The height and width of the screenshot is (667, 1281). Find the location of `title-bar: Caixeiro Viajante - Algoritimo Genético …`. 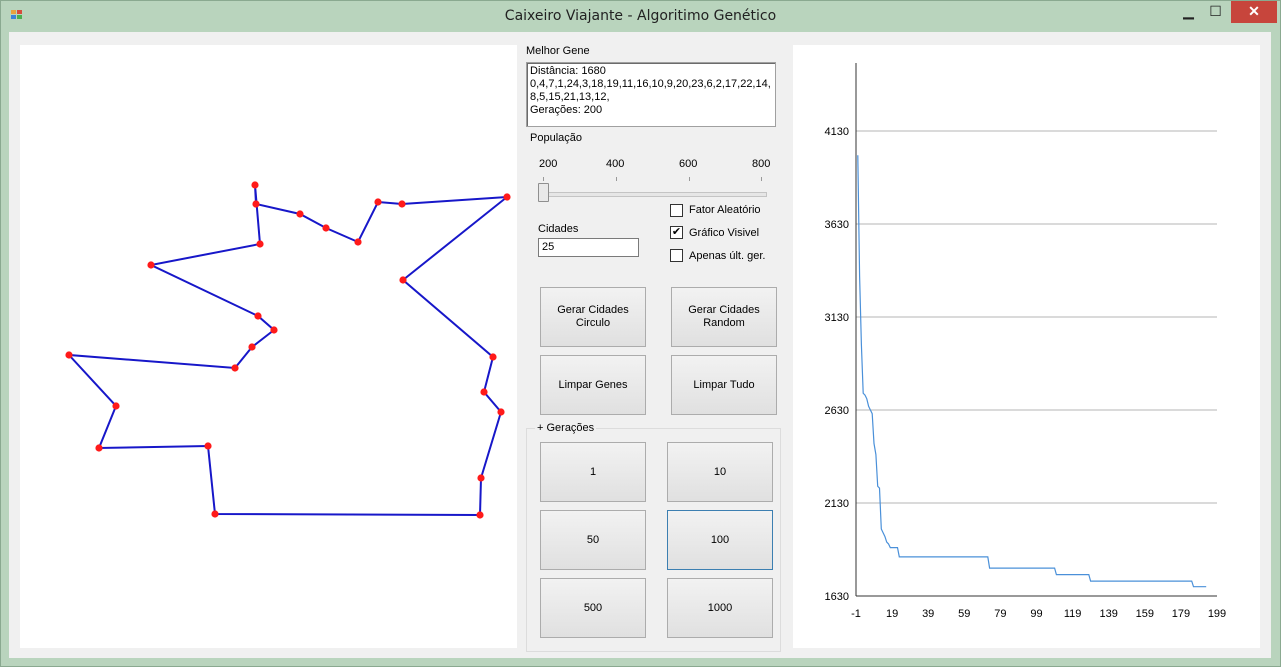

title-bar: Caixeiro Viajante - Algoritimo Genético … is located at coordinates (640, 17).